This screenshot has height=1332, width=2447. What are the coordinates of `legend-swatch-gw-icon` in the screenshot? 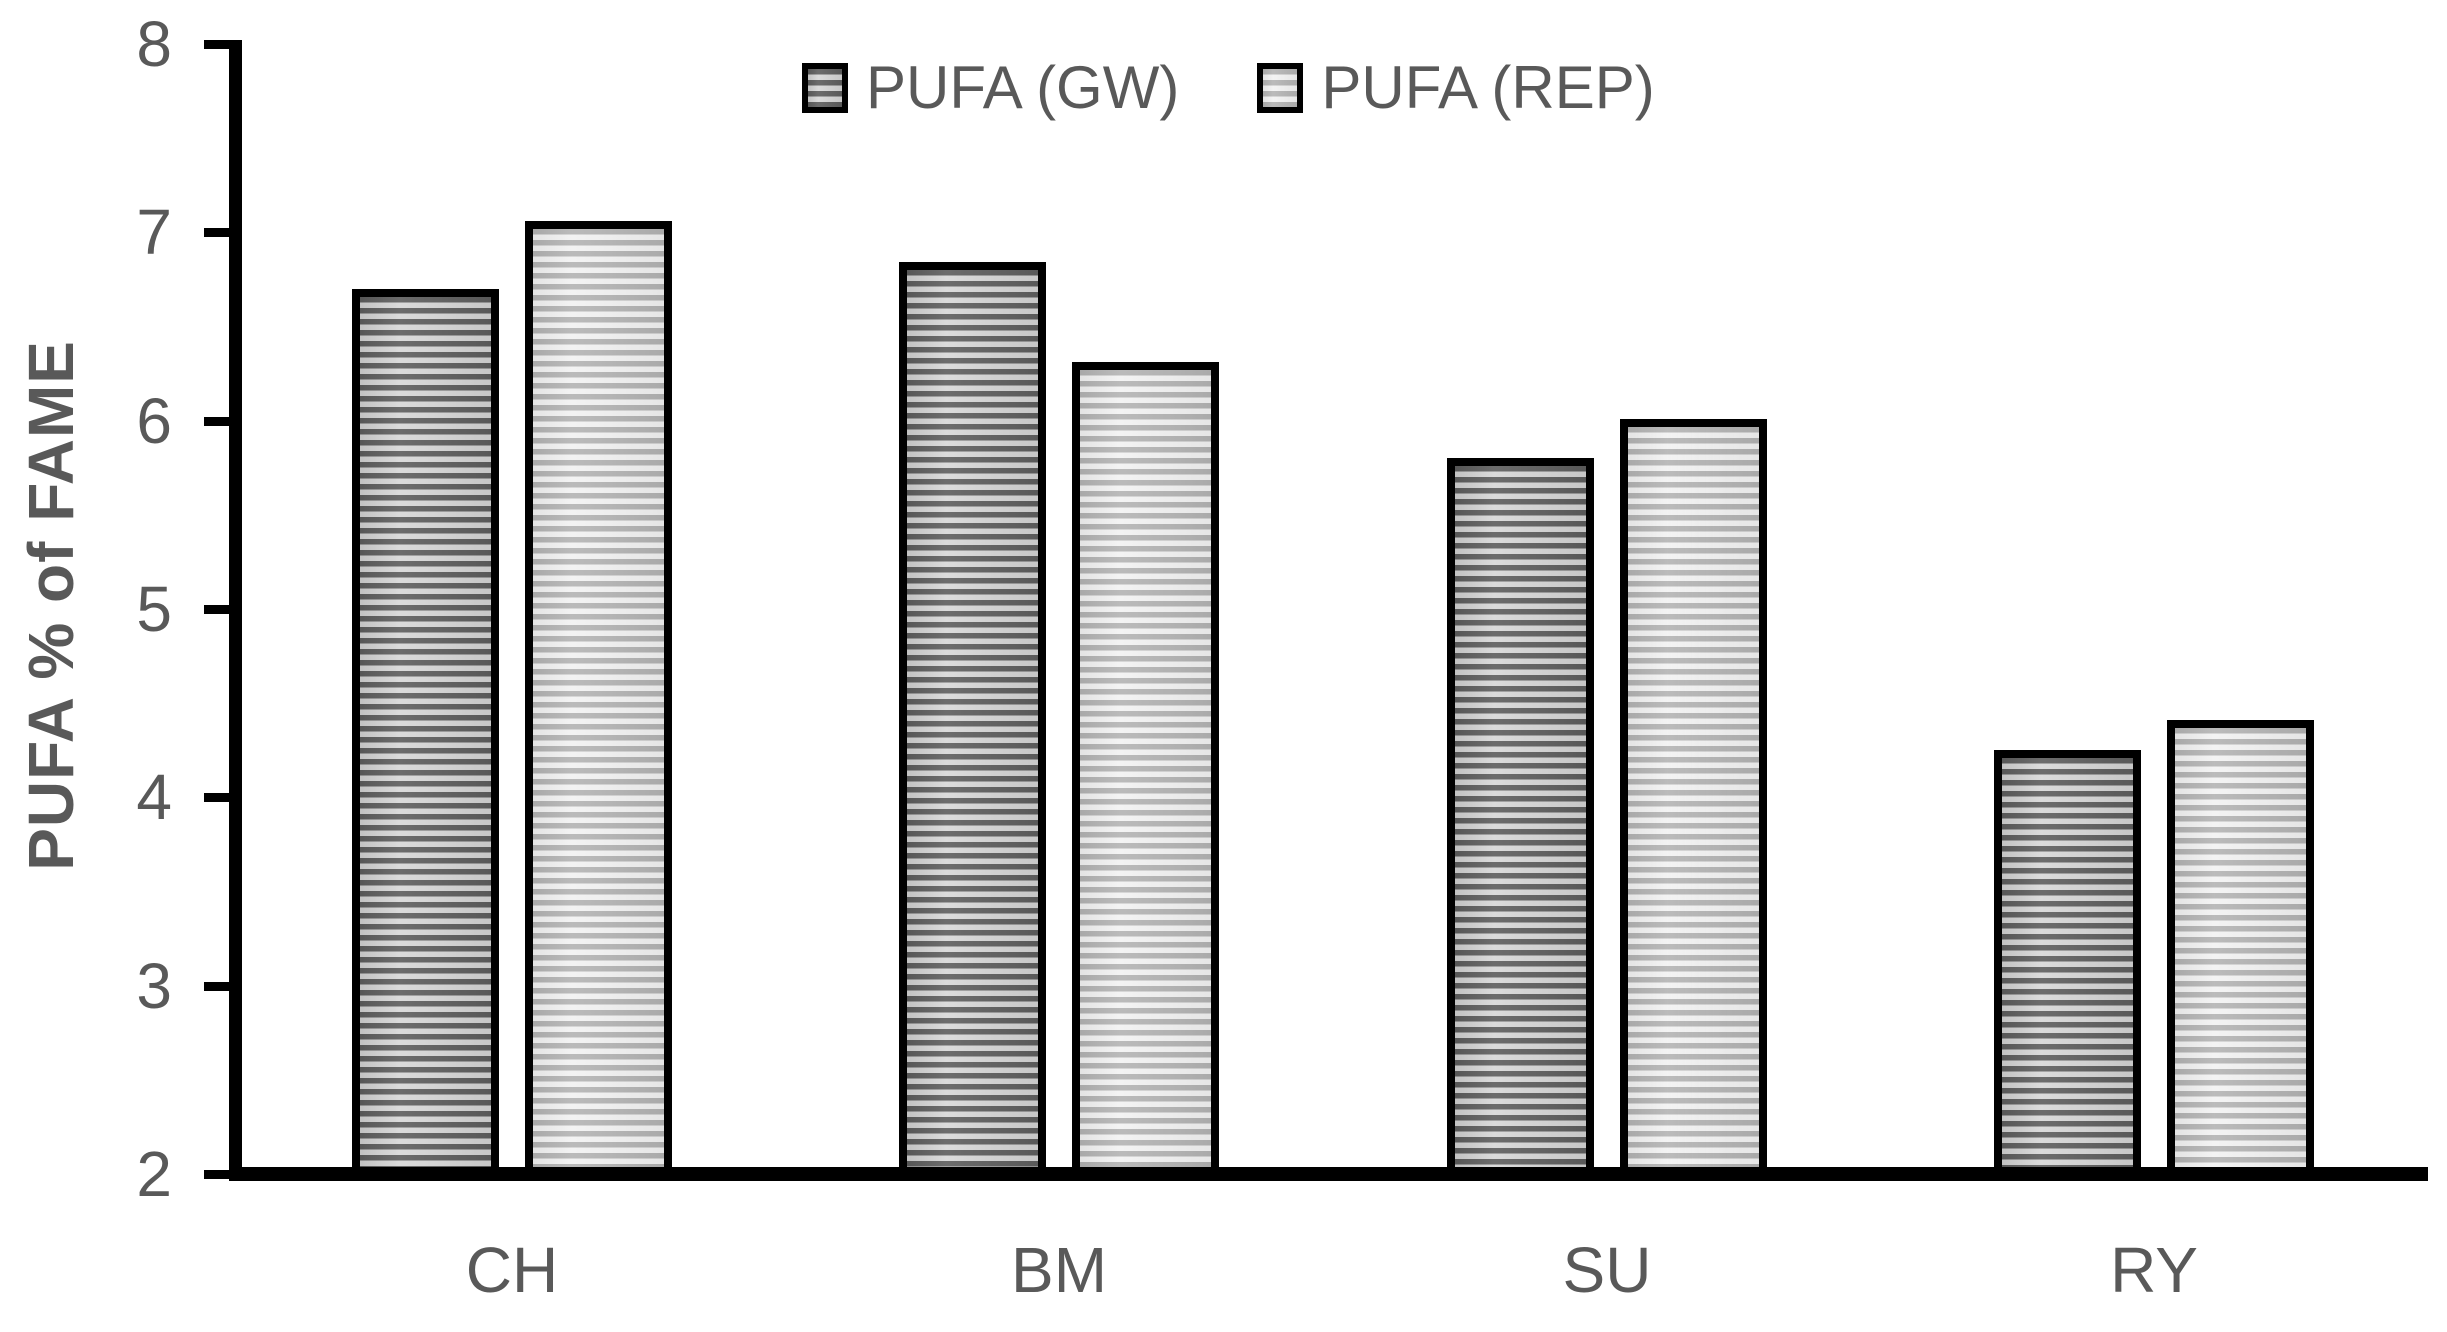 It's located at (825, 88).